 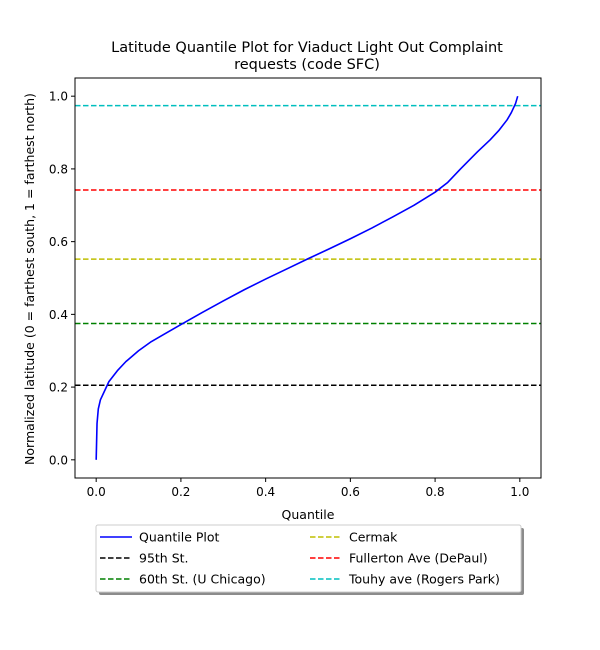 I want to click on y-tick-label: 0.2, so click(x=58, y=388).